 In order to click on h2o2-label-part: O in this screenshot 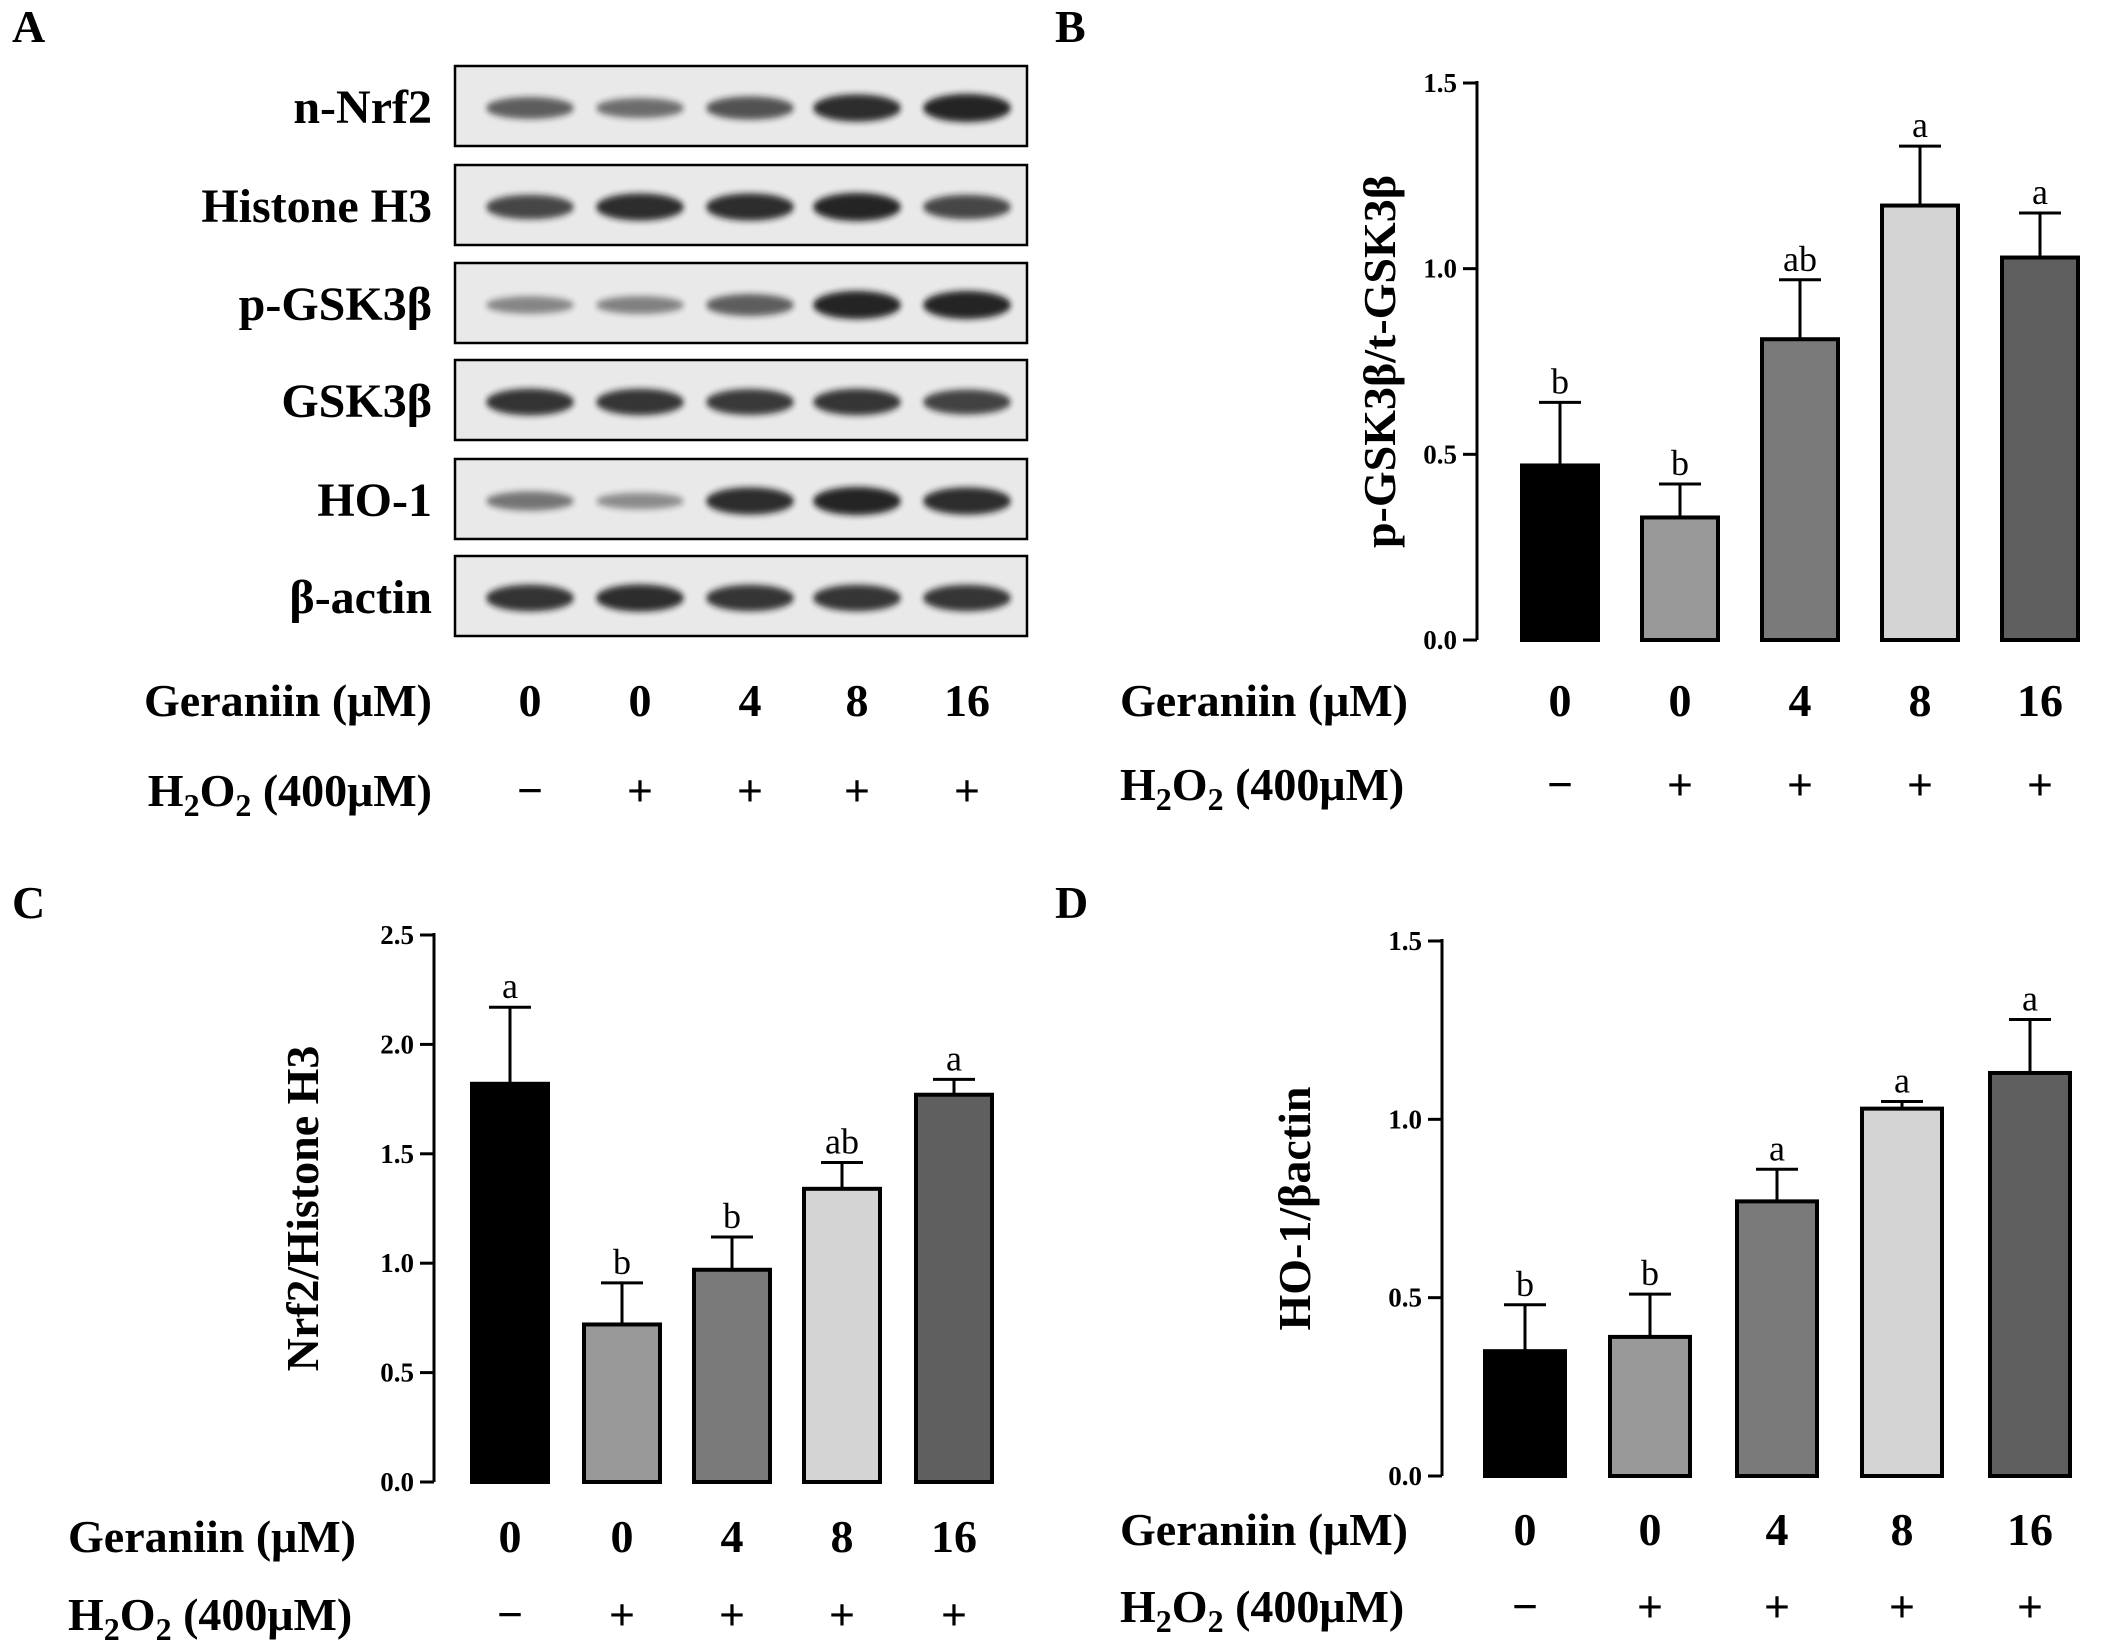, I will do `click(1190, 784)`.